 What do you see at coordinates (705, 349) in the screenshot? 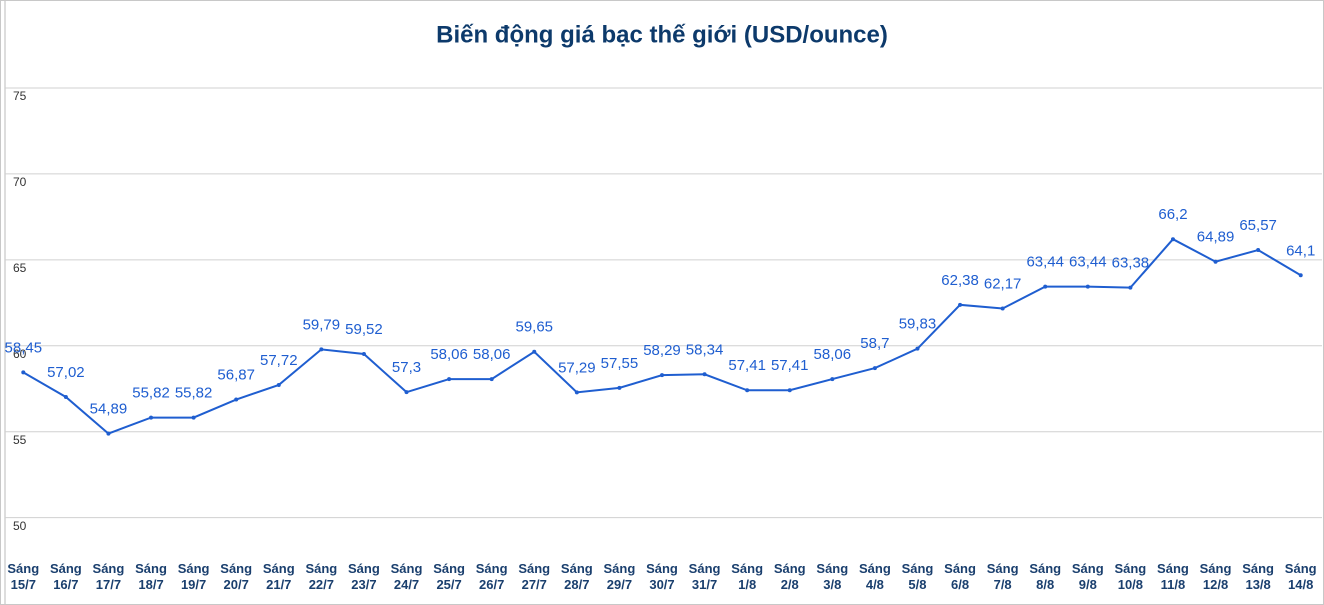
I see `value-label: 58,34` at bounding box center [705, 349].